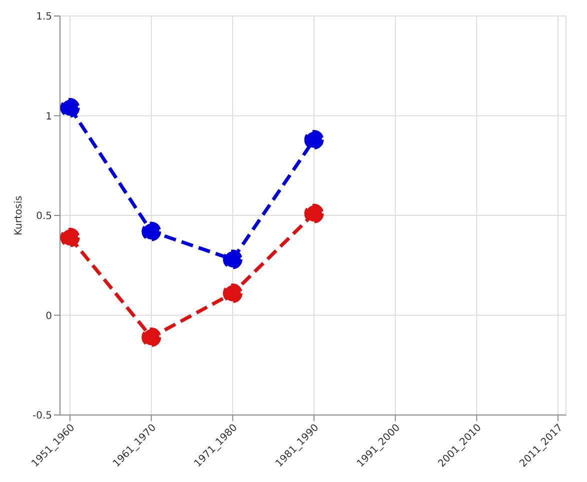  What do you see at coordinates (19, 216) in the screenshot?
I see `y-axis-title: Kurtosis` at bounding box center [19, 216].